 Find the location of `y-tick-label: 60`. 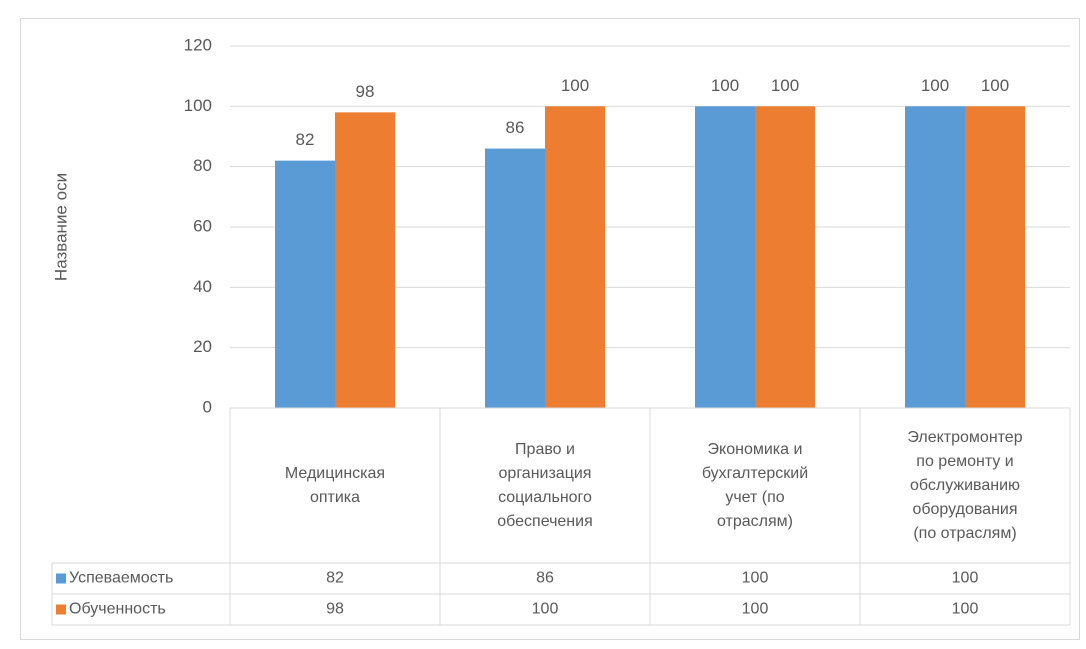

y-tick-label: 60 is located at coordinates (202, 225).